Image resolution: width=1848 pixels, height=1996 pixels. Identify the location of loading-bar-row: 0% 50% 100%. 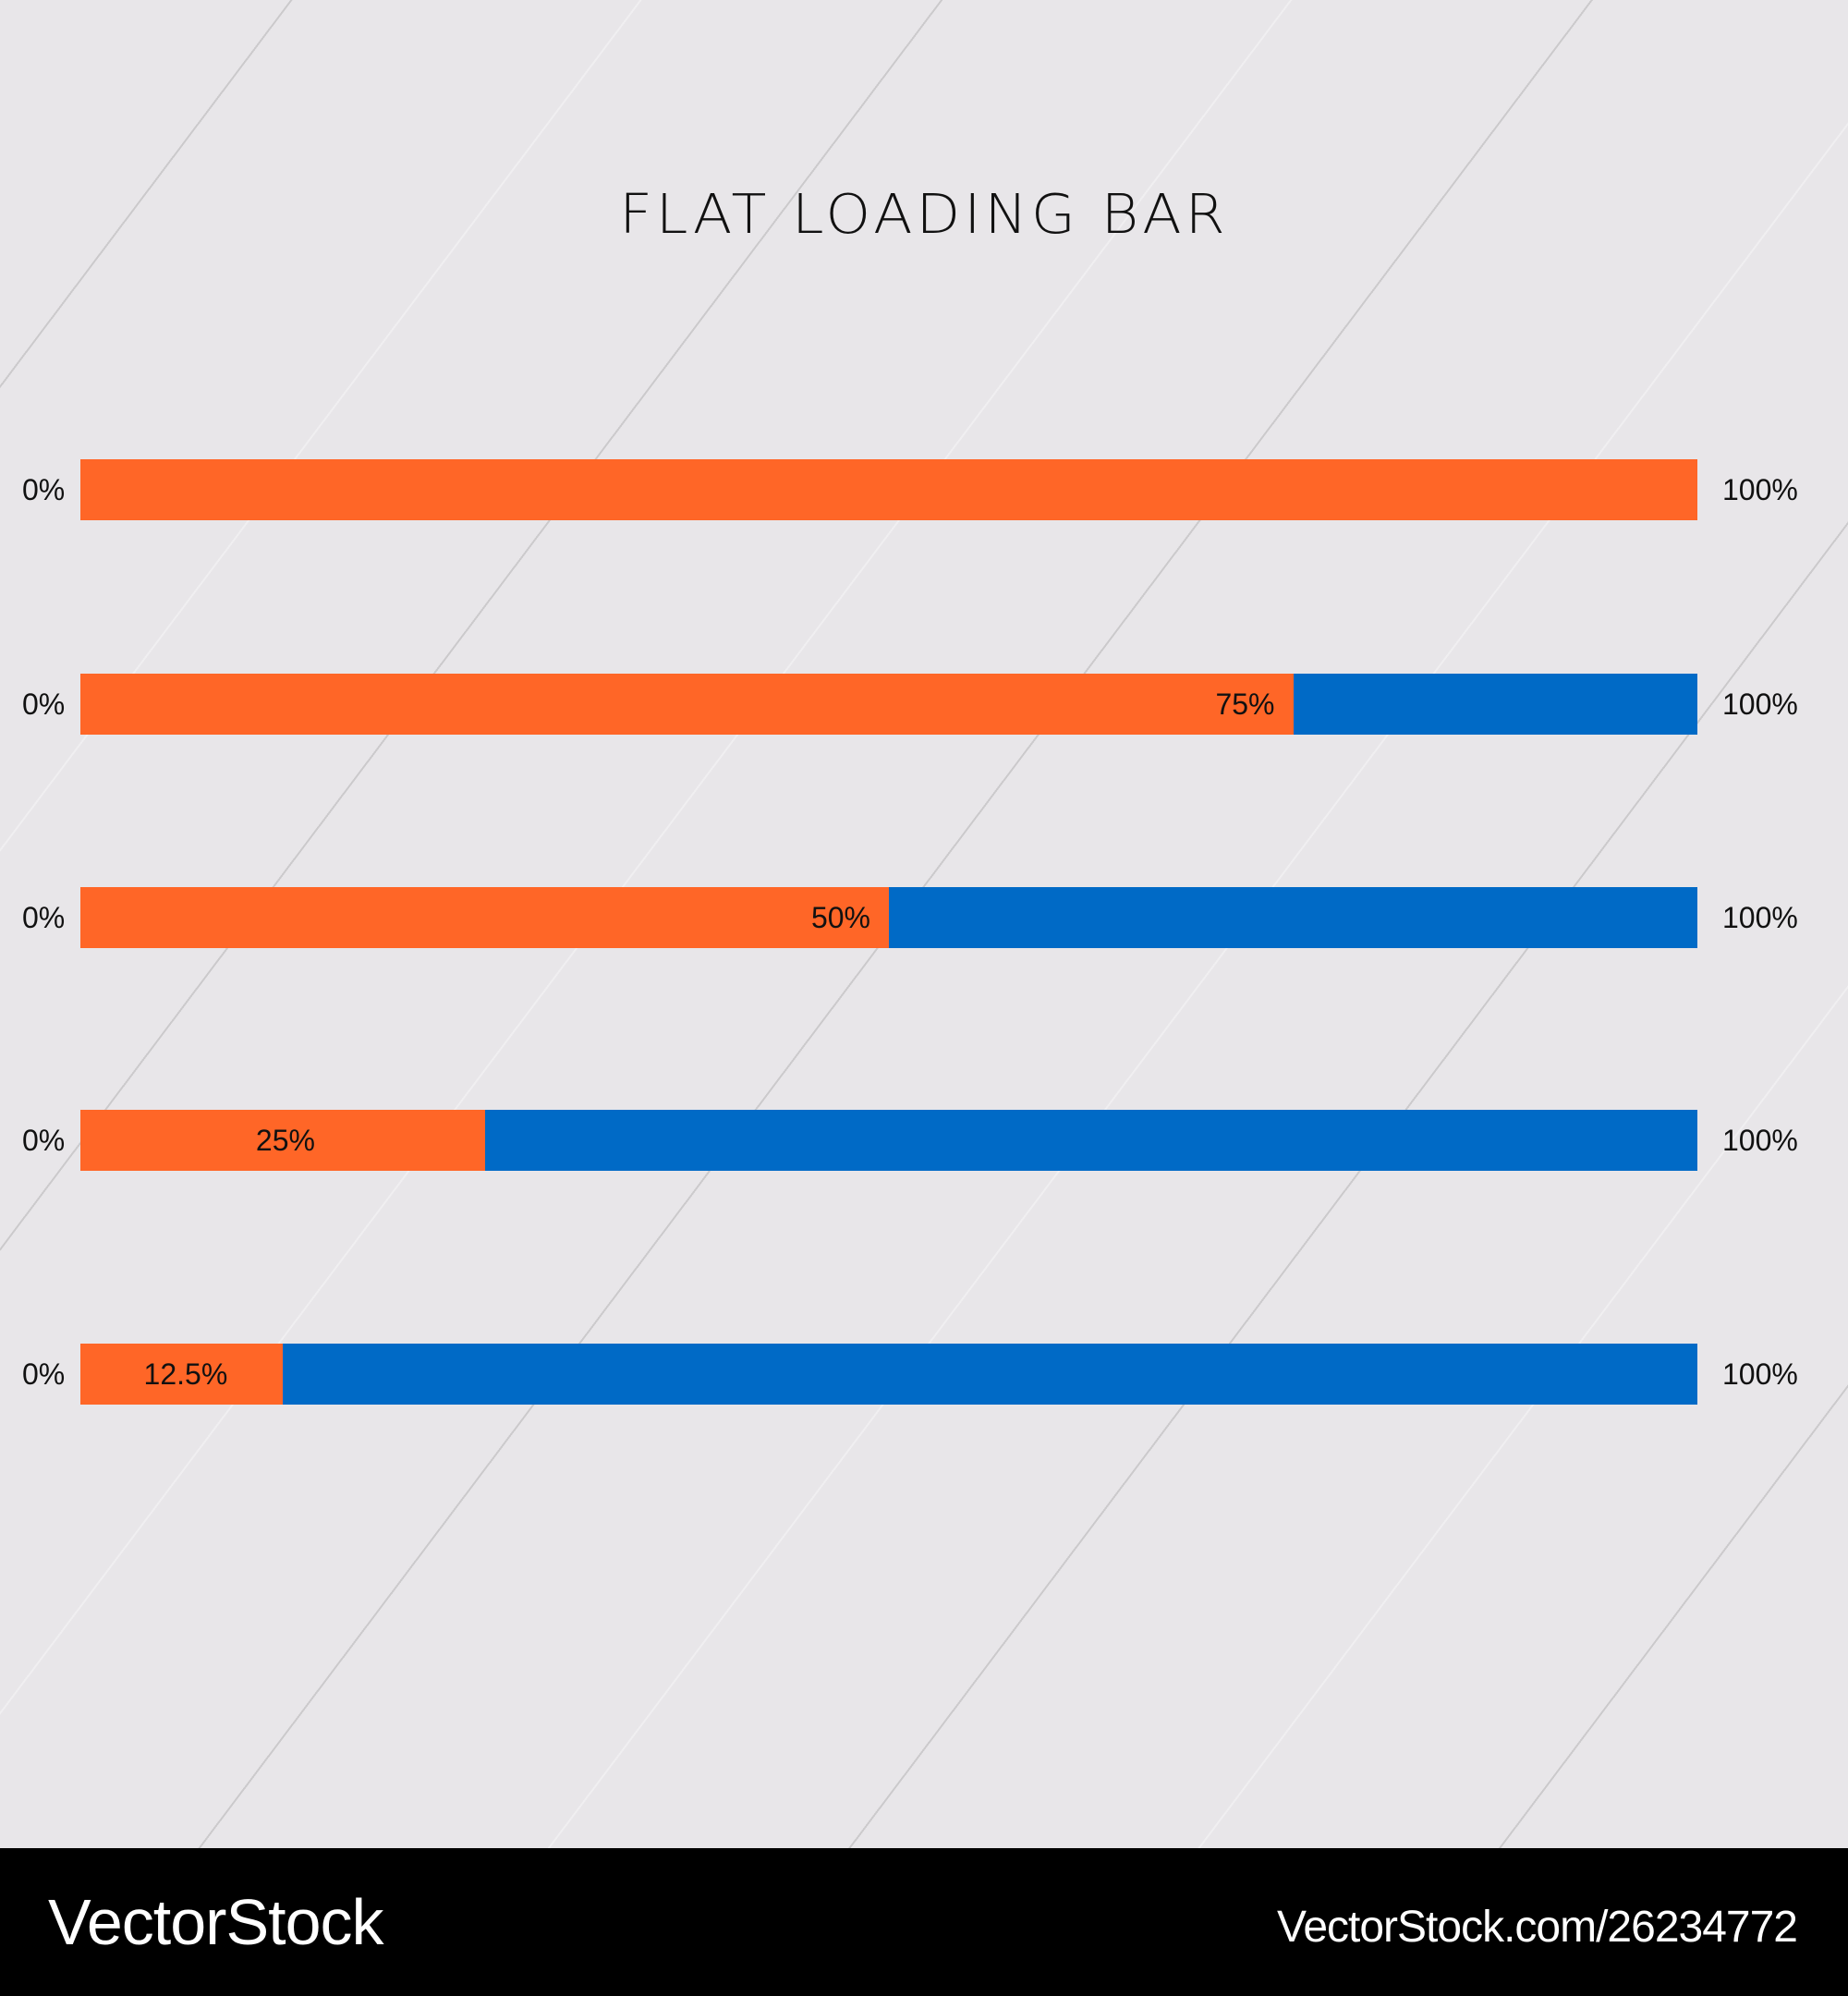
(924, 917).